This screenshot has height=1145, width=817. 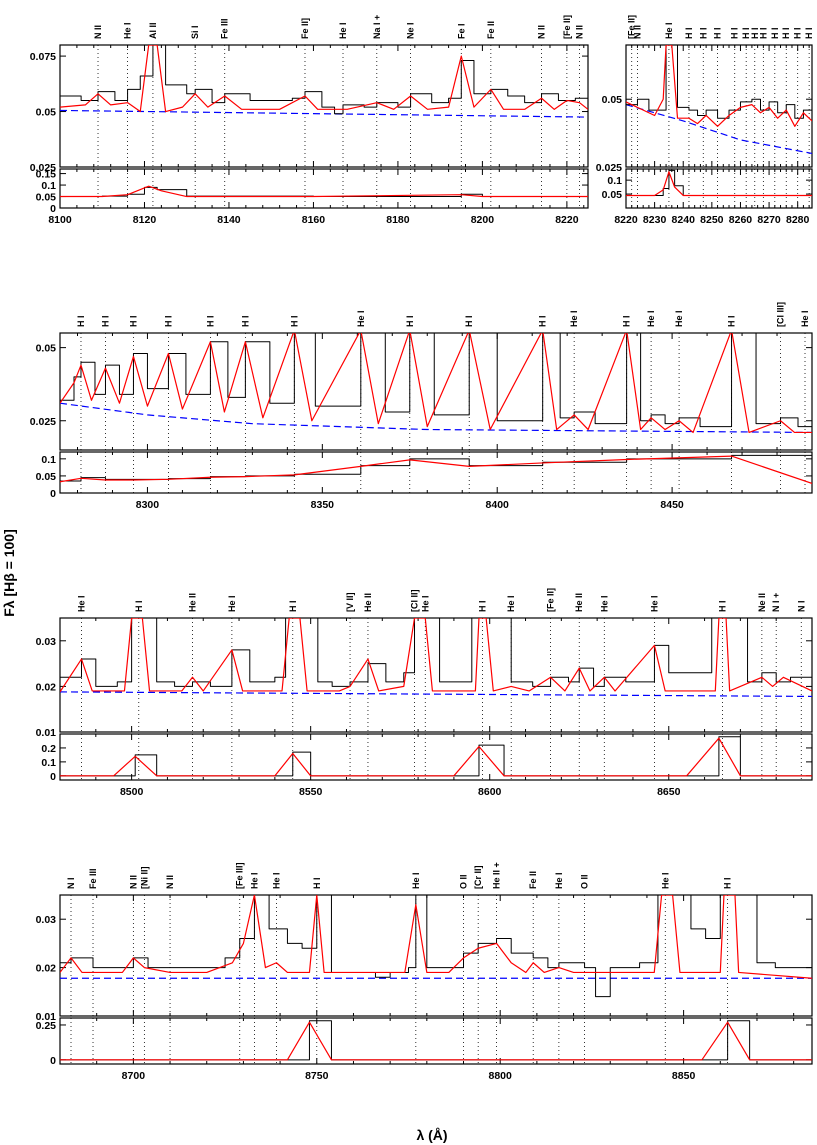 What do you see at coordinates (684, 1076) in the screenshot?
I see `x-tick-label: 8850` at bounding box center [684, 1076].